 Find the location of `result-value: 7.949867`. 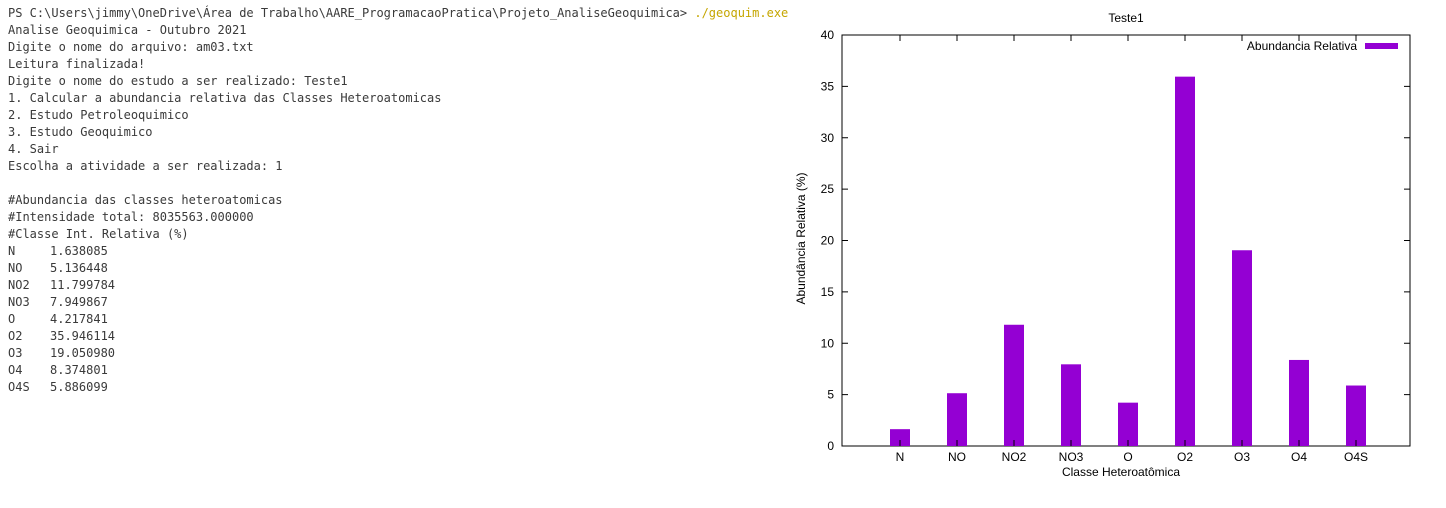

result-value: 7.949867 is located at coordinates (79, 302).